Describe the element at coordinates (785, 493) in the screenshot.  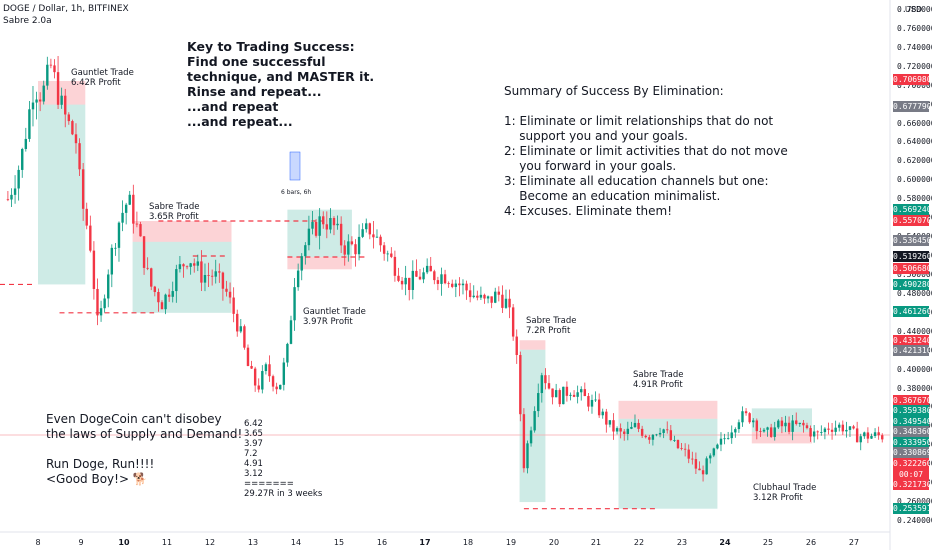
I see `trade-label: Clubhaul Trade 3.12R Profit` at that location.